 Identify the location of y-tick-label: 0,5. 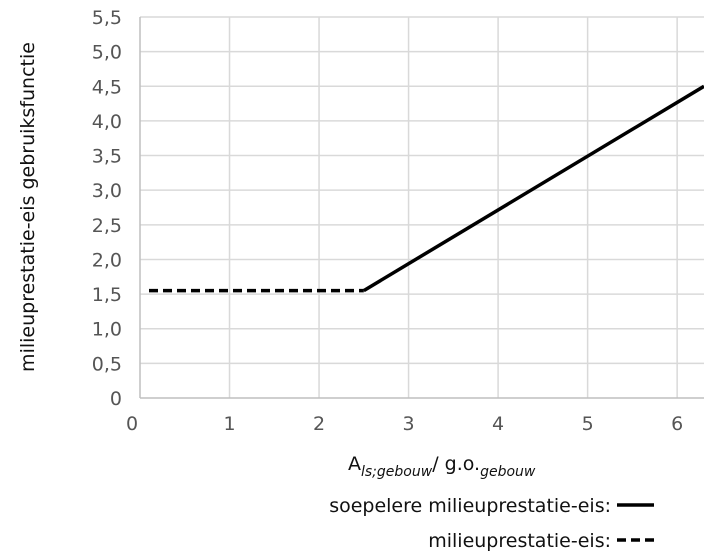
(107, 364).